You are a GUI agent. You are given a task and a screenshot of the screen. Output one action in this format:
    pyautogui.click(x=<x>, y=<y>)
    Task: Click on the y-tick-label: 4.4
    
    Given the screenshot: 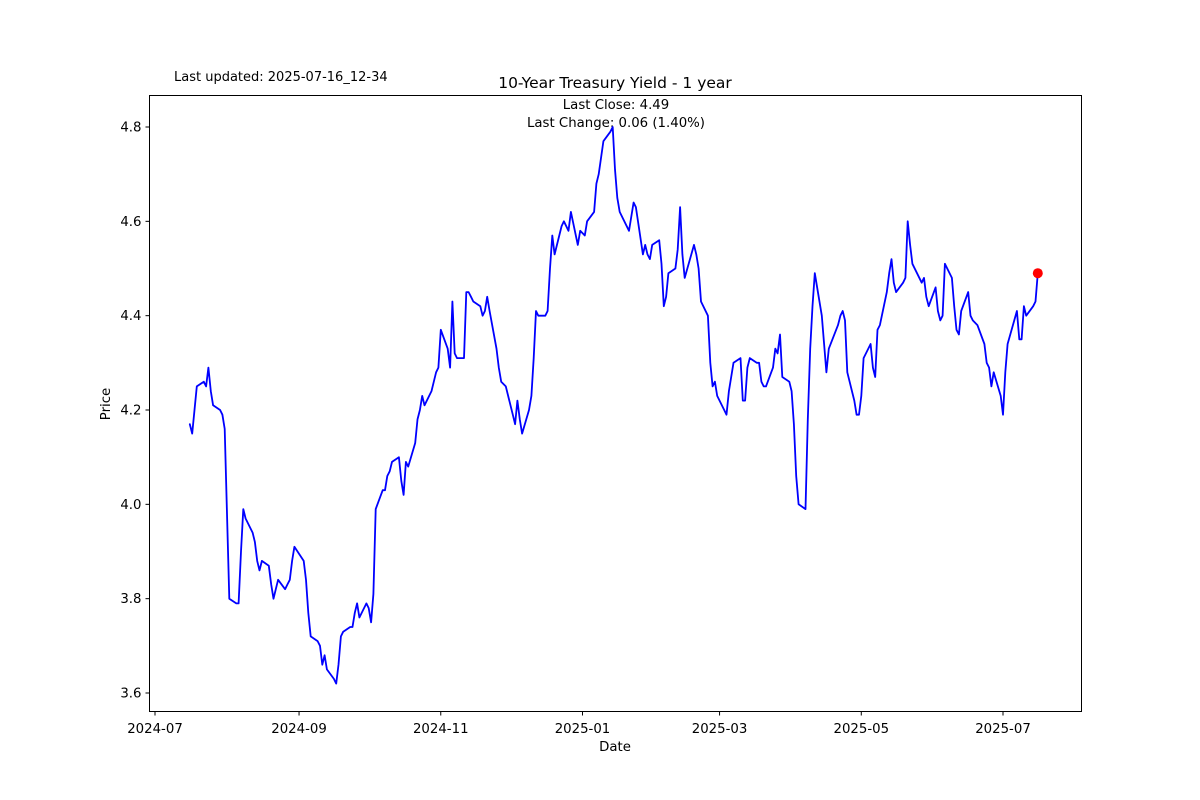 What is the action you would take?
    pyautogui.click(x=130, y=316)
    